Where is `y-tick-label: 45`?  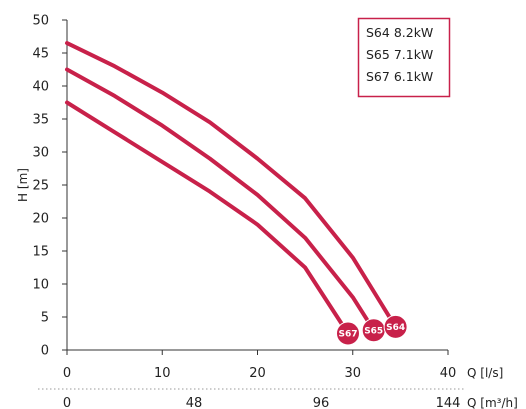 y-tick-label: 45 is located at coordinates (40, 54).